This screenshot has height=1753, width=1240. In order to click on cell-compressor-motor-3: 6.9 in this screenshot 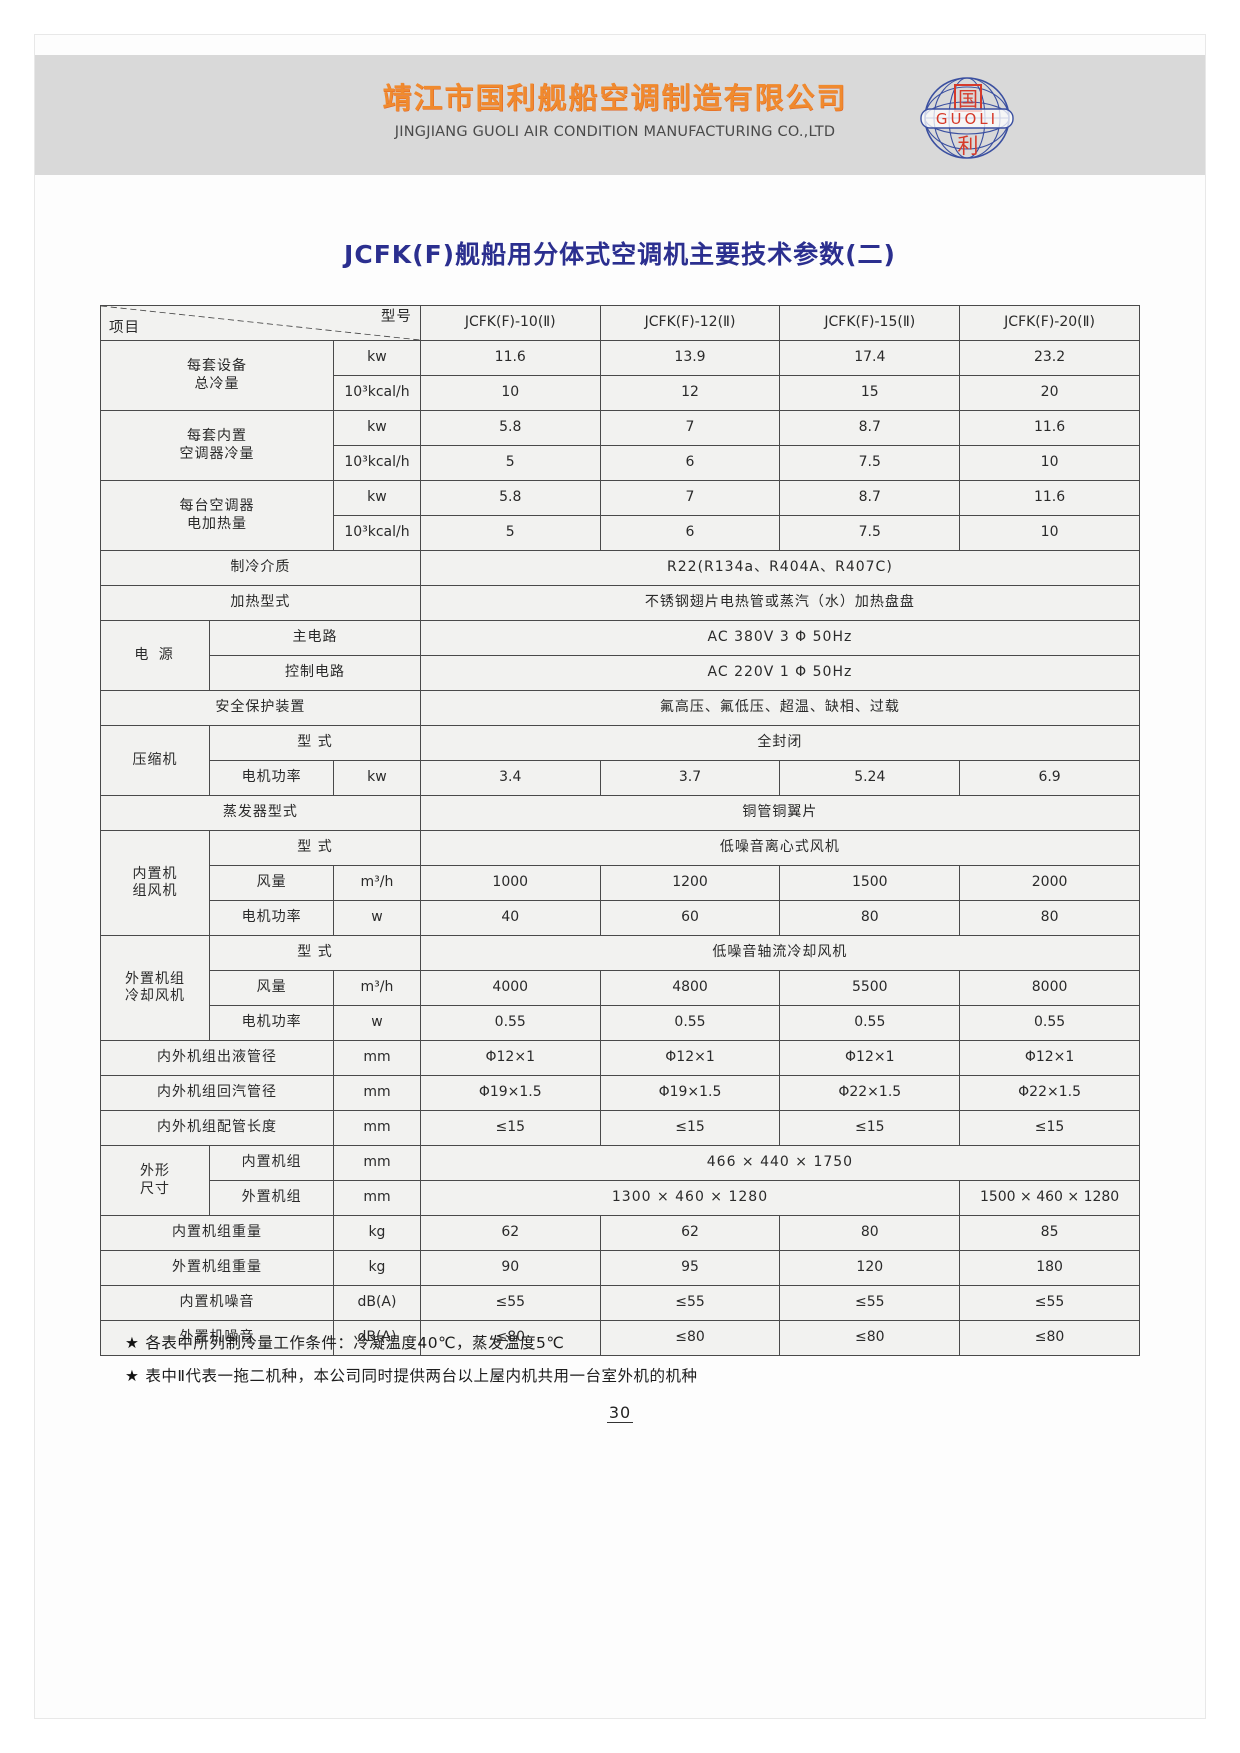, I will do `click(1049, 778)`.